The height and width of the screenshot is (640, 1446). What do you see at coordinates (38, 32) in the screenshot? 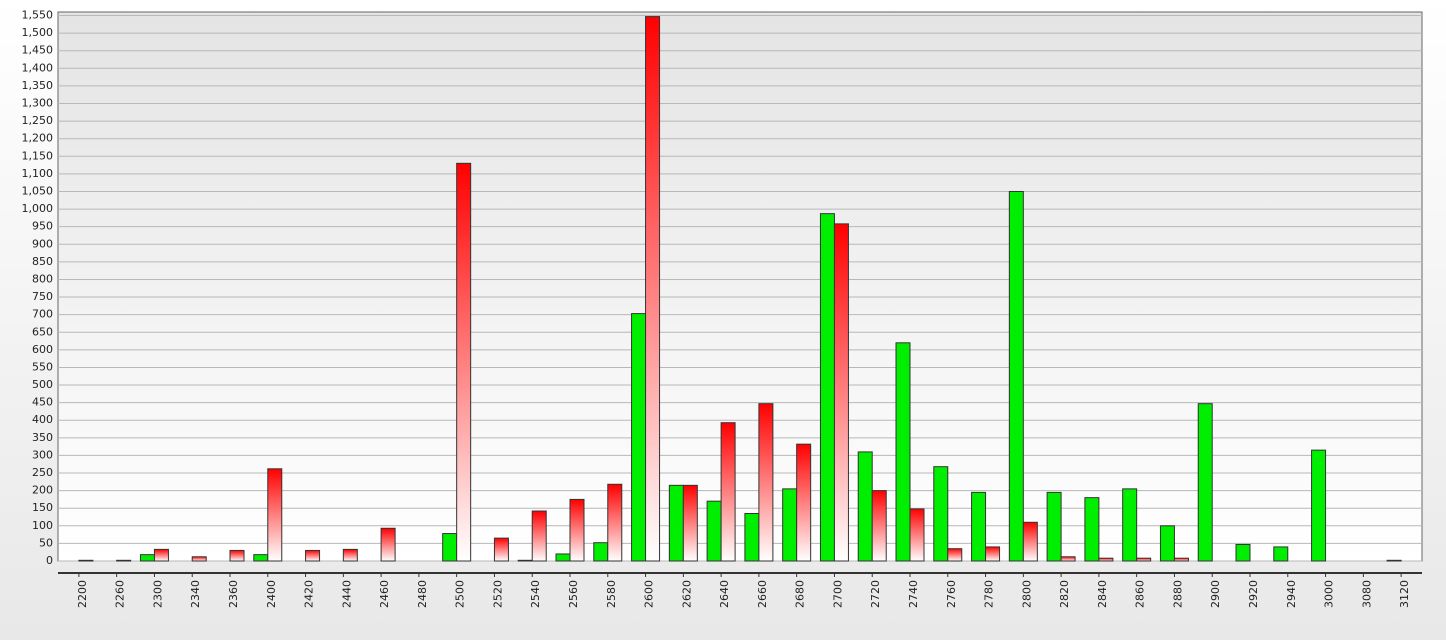
I see `y-tick-label: 1,500` at bounding box center [38, 32].